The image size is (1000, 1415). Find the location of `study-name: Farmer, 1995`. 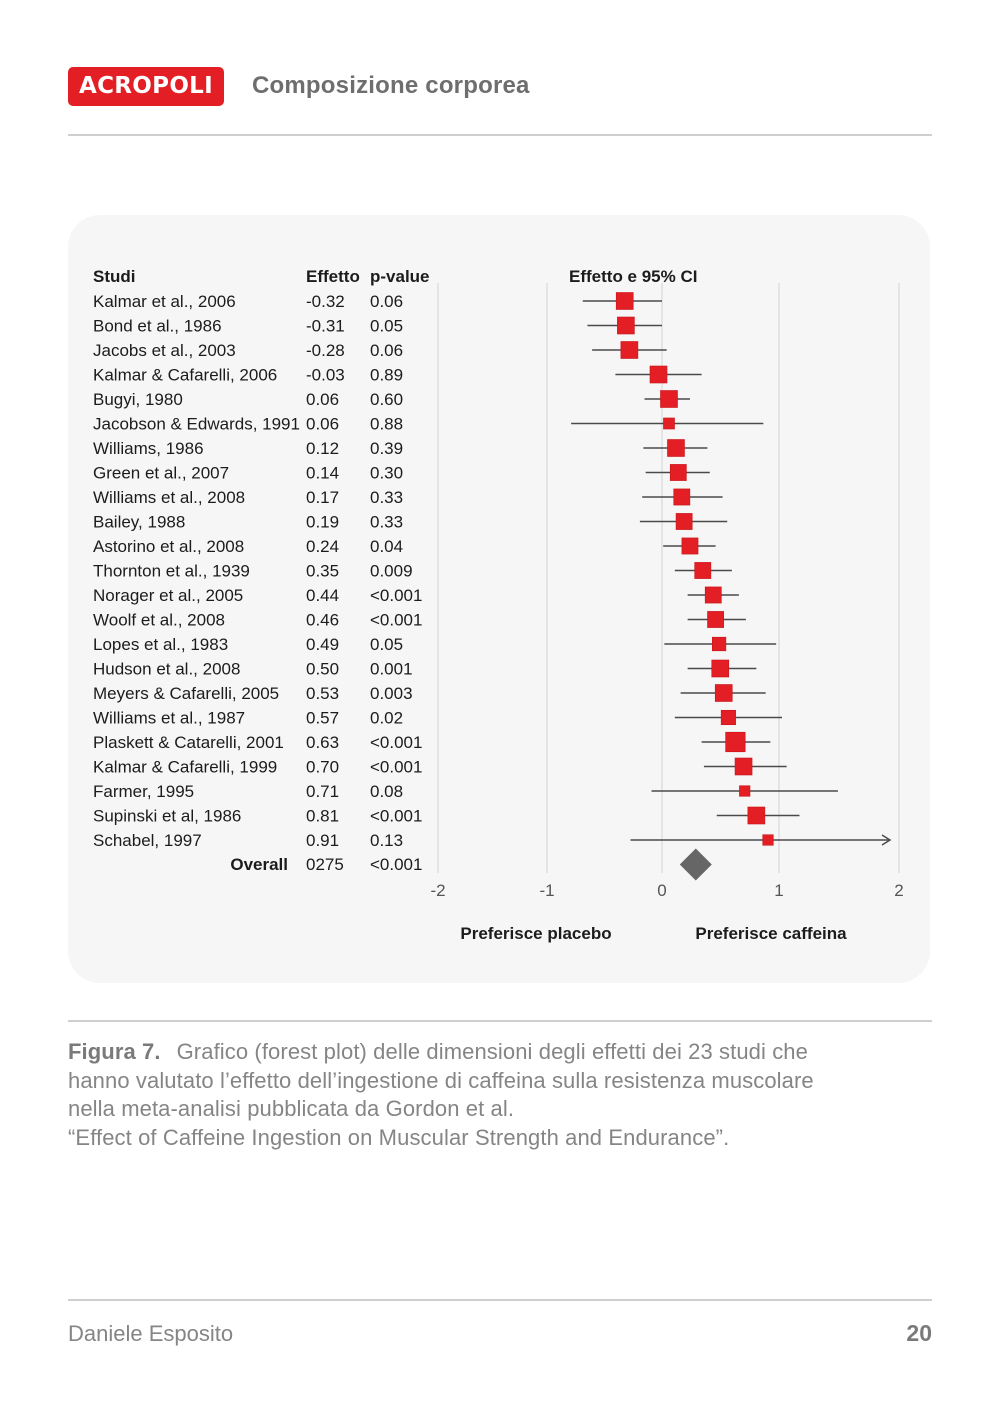

study-name: Farmer, 1995 is located at coordinates (143, 791).